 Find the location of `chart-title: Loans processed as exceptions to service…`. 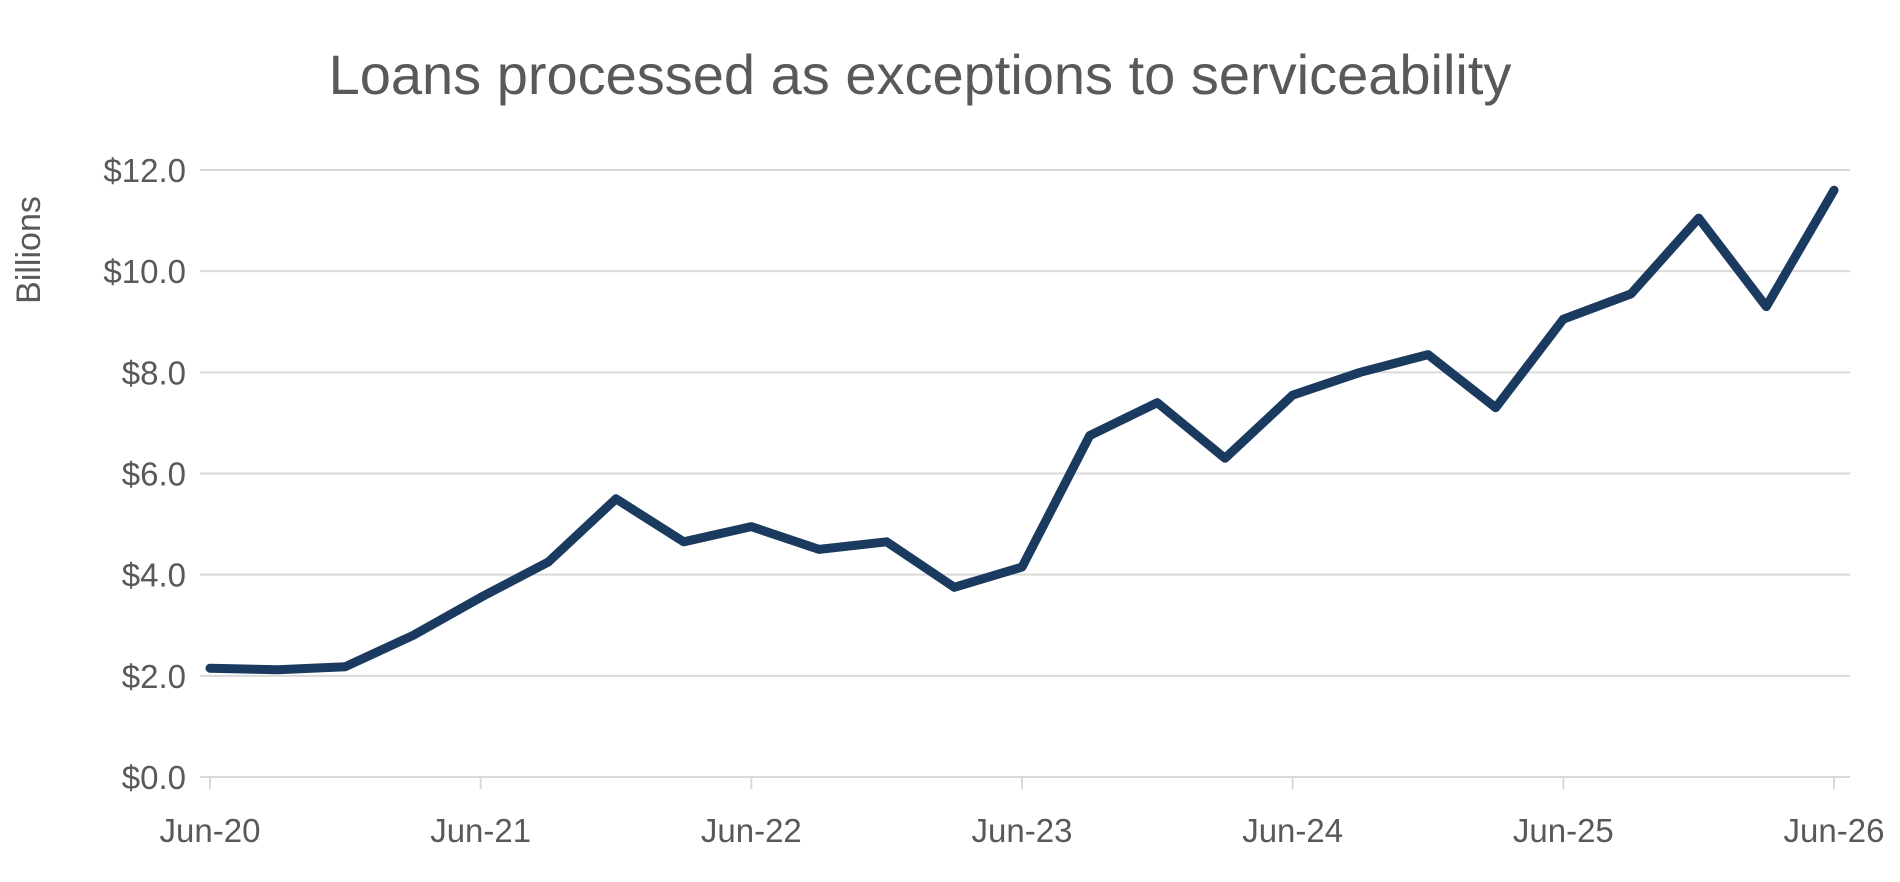

chart-title: Loans processed as exceptions to service… is located at coordinates (920, 74).